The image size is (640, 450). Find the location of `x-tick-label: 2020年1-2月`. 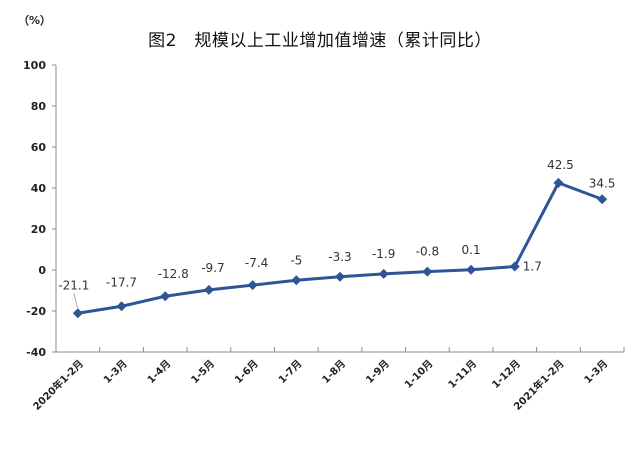

x-tick-label: 2020年1-2月 is located at coordinates (58, 385).